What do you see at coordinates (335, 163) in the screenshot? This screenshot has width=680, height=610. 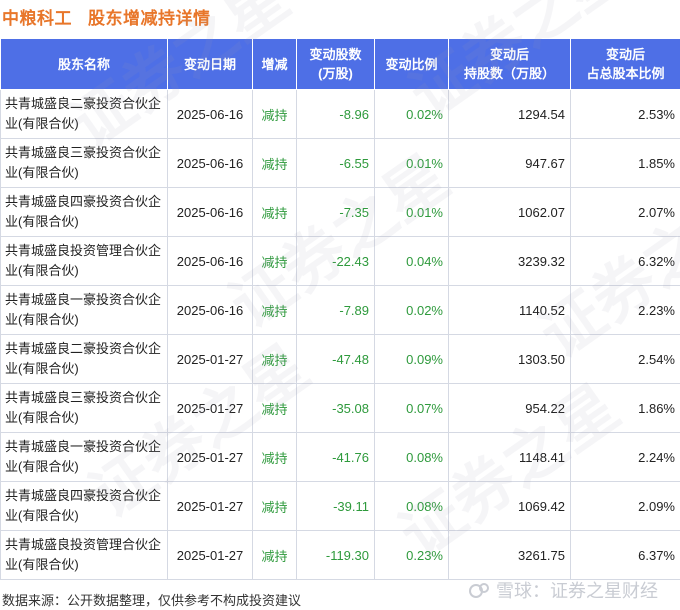 I see `cell-change-shares: -6.55` at bounding box center [335, 163].